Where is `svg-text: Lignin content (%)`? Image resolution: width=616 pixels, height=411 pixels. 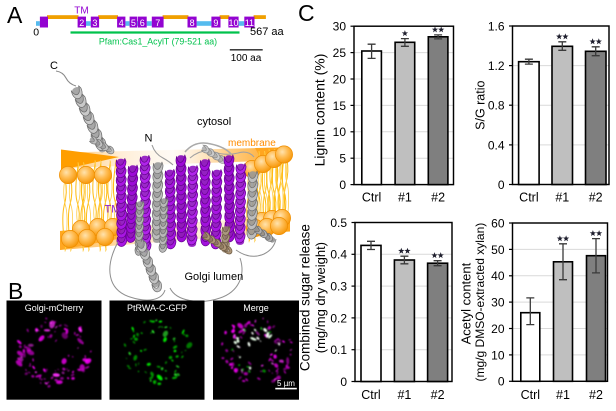 svg-text: Lignin content (%) is located at coordinates (320, 110).